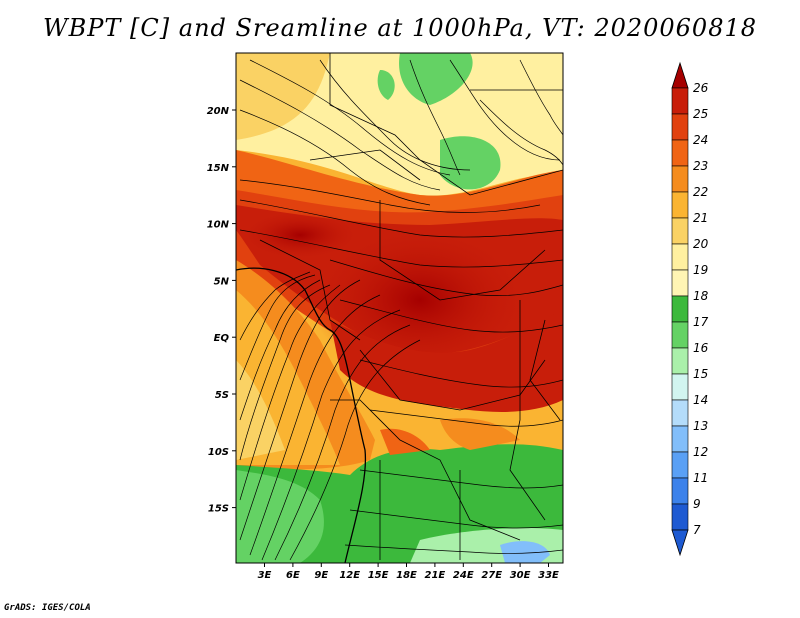  What do you see at coordinates (697, 530) in the screenshot?
I see `colorbar-label: 7` at bounding box center [697, 530].